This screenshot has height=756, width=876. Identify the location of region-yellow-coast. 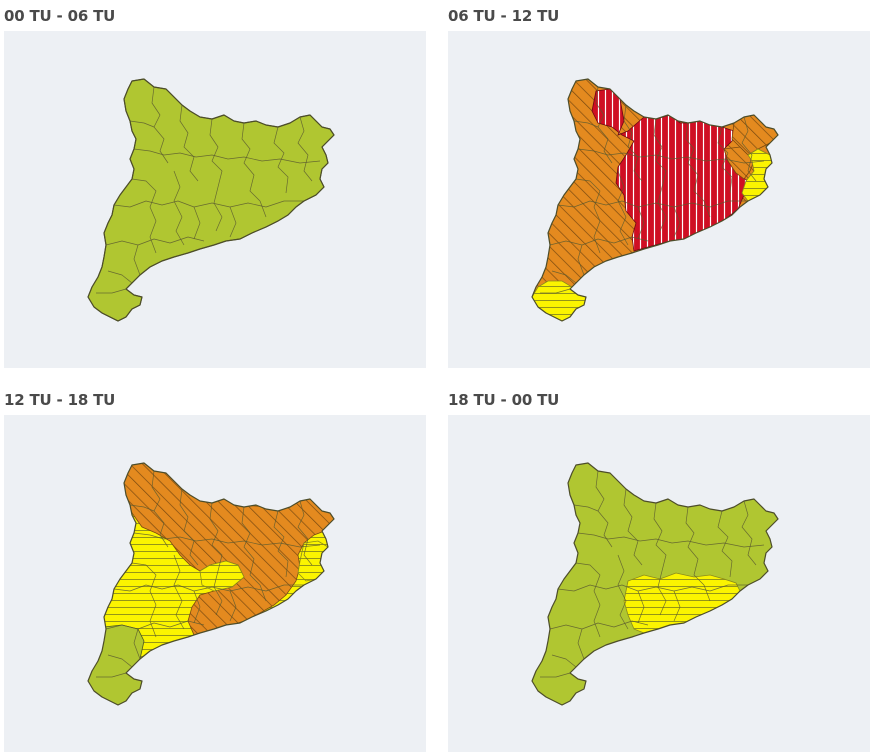
(682, 603).